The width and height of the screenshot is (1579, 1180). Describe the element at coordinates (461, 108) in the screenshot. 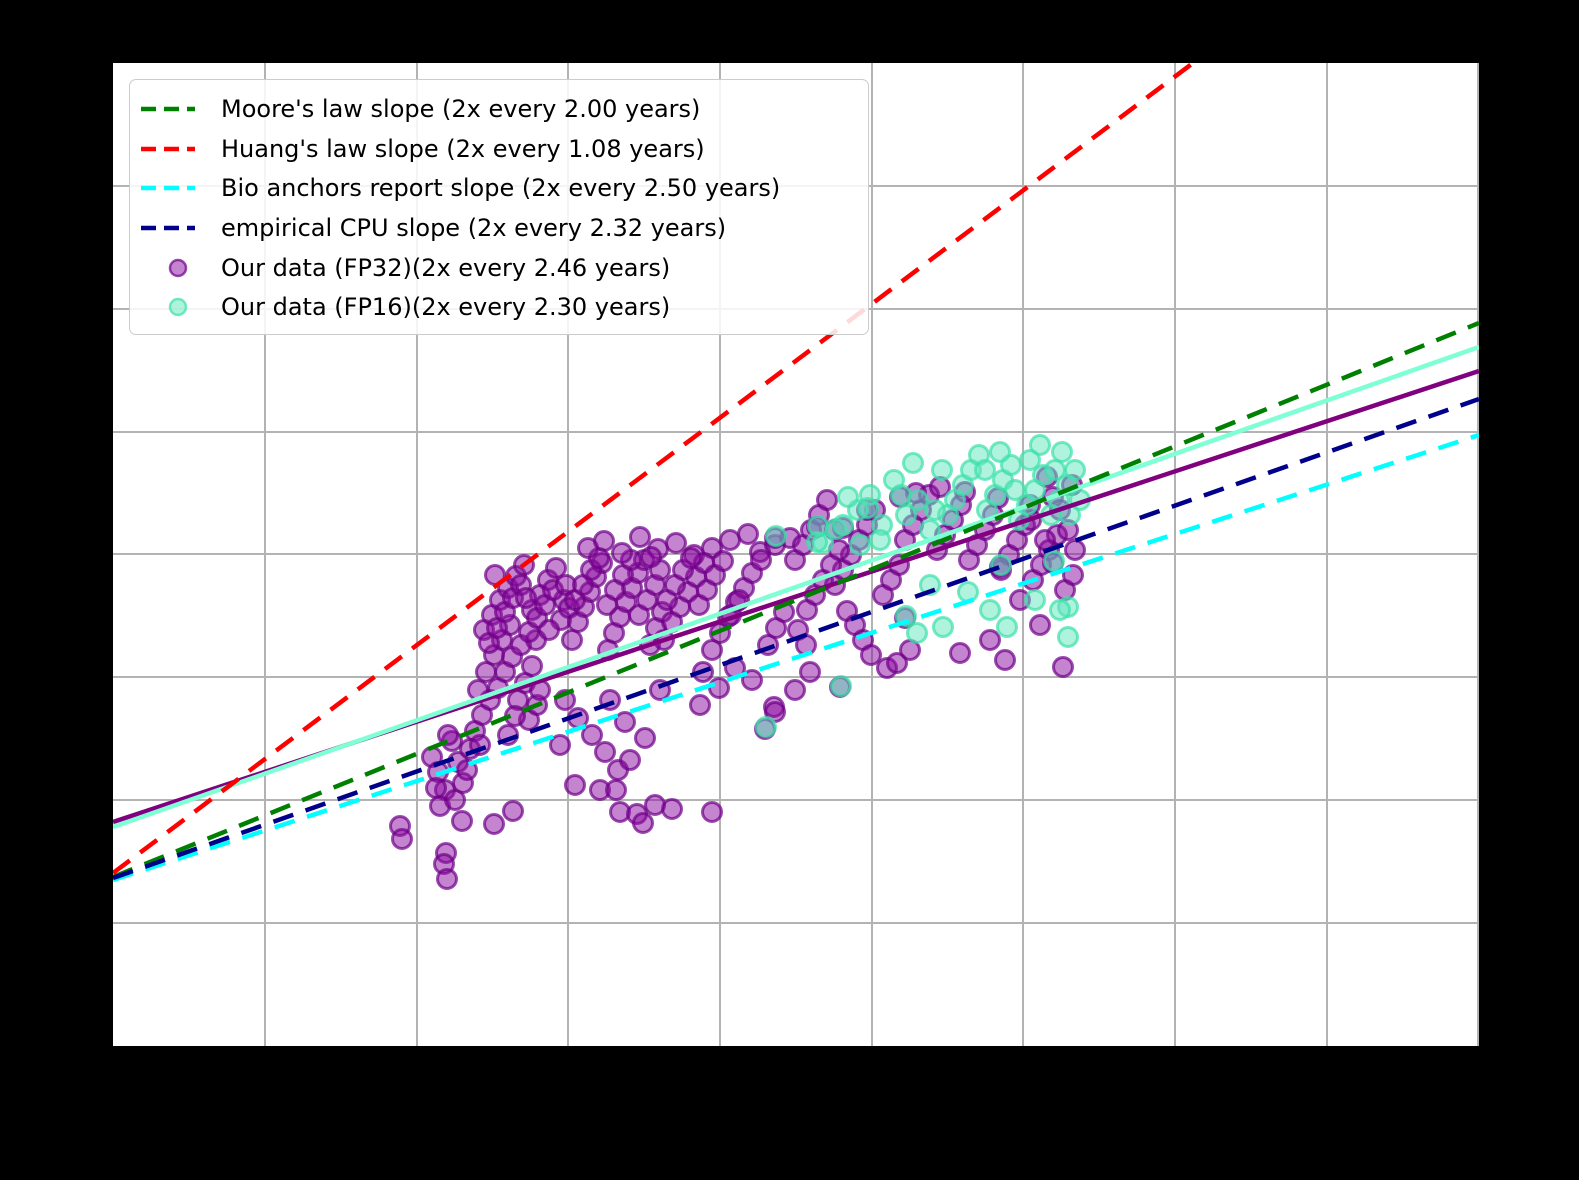

I see `legend-label: Moore's law slope (2x every 2.00 years)` at that location.